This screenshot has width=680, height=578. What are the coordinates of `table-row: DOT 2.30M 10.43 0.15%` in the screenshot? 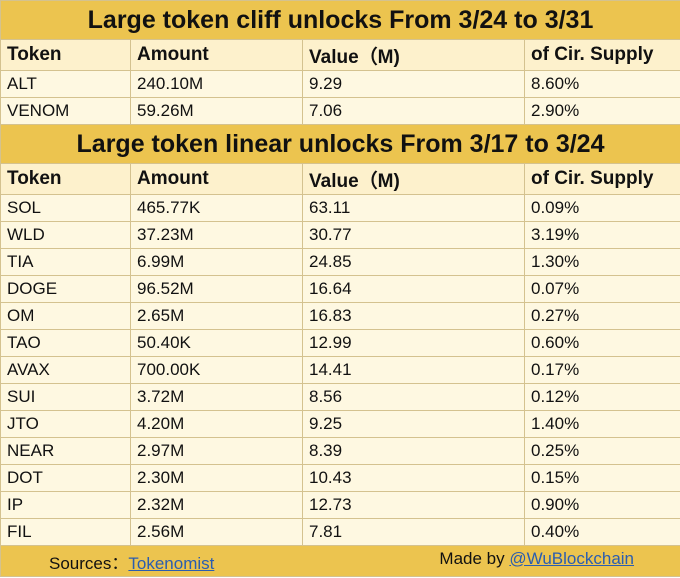 It's located at (340, 478).